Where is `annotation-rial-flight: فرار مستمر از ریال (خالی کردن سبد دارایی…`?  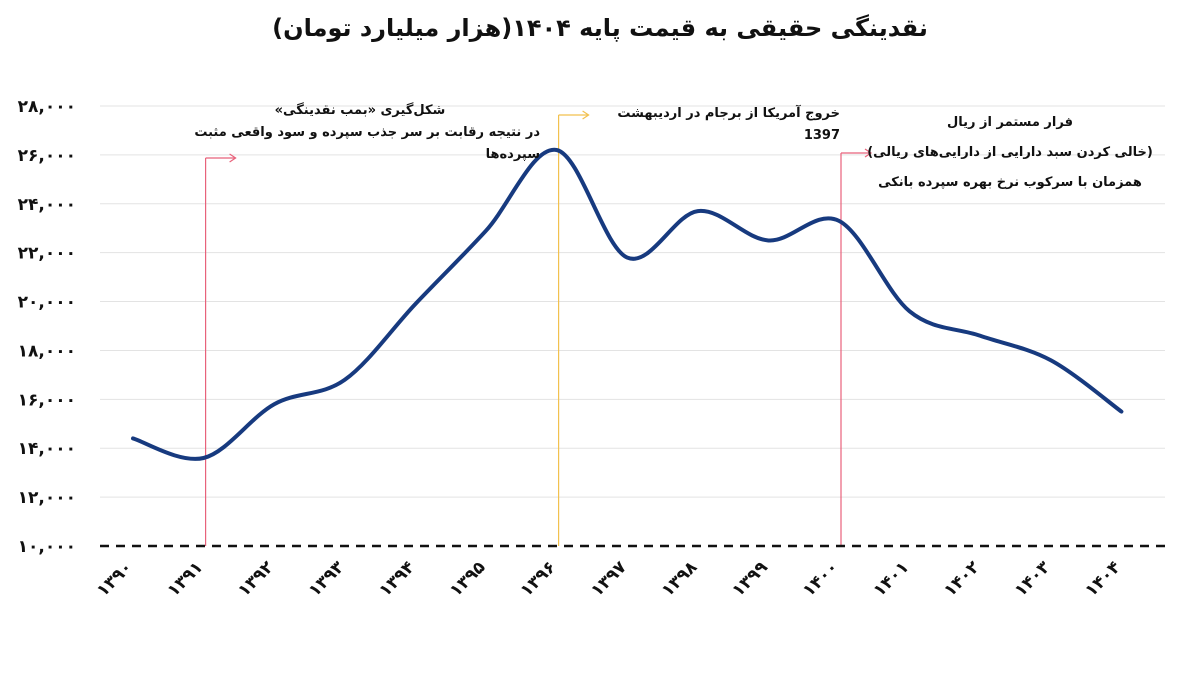 annotation-rial-flight: فرار مستمر از ریال (خالی کردن سبد دارایی… is located at coordinates (1010, 153).